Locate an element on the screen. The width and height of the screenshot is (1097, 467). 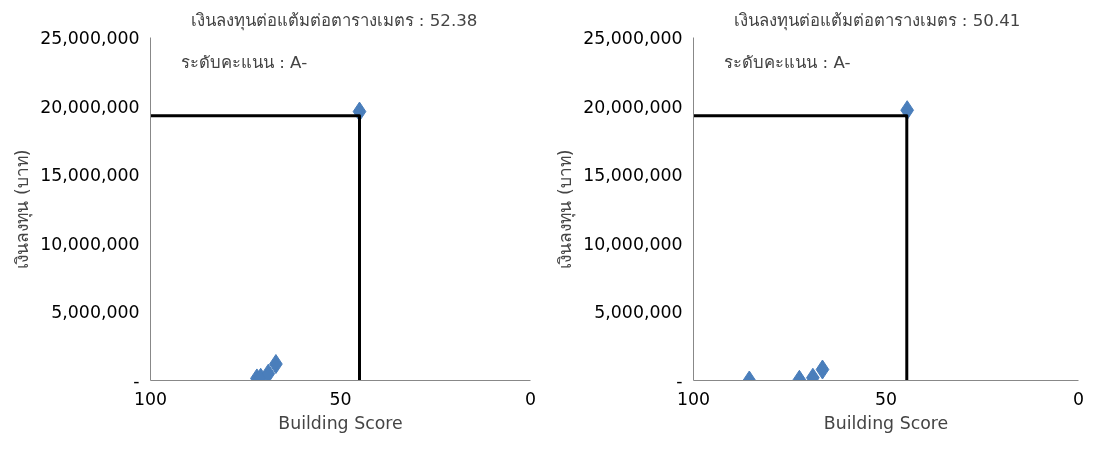
point is located at coordinates (268, 372).